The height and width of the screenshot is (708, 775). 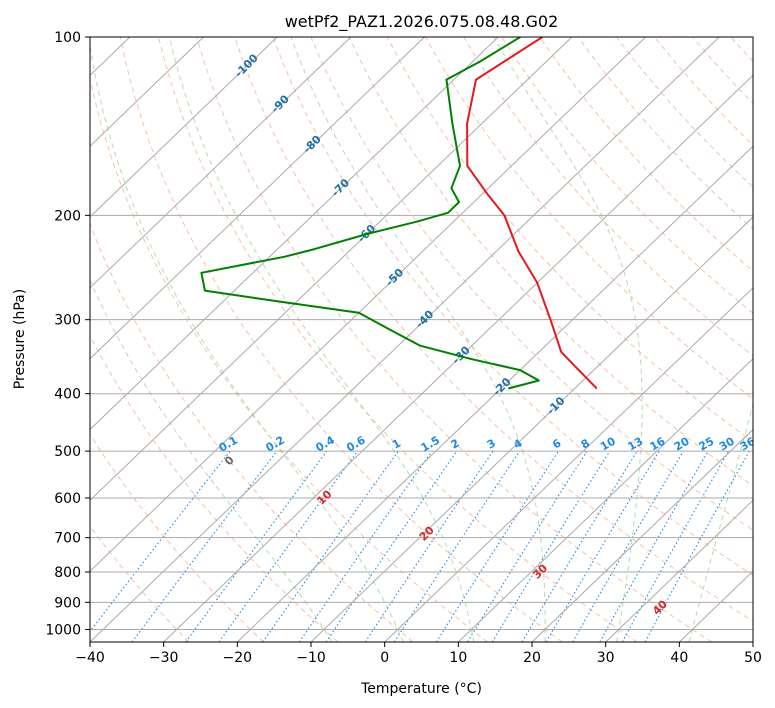 What do you see at coordinates (67, 334) in the screenshot?
I see `y-axis-ticks: 100 200 300 400 500 600 700 800 900 1000` at bounding box center [67, 334].